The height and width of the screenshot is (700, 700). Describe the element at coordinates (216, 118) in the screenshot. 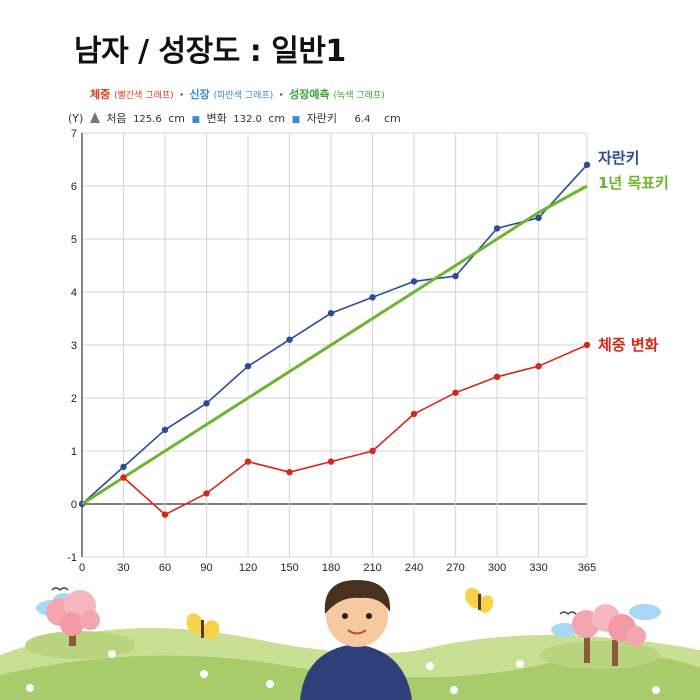

I see `change-label: 변화` at that location.